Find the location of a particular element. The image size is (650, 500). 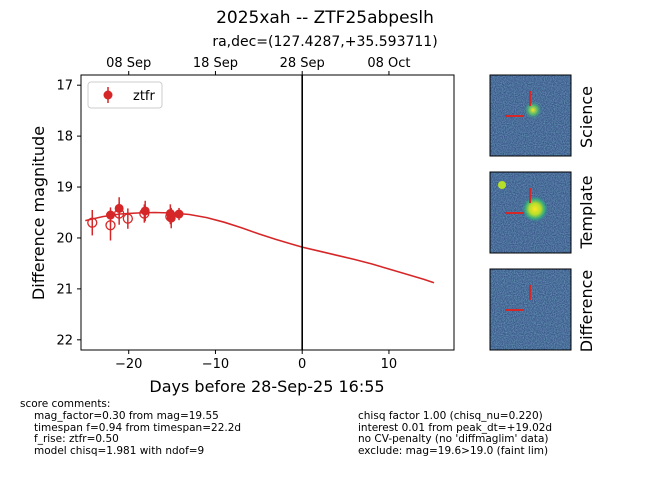

x-tick-label: 10 is located at coordinates (389, 364).